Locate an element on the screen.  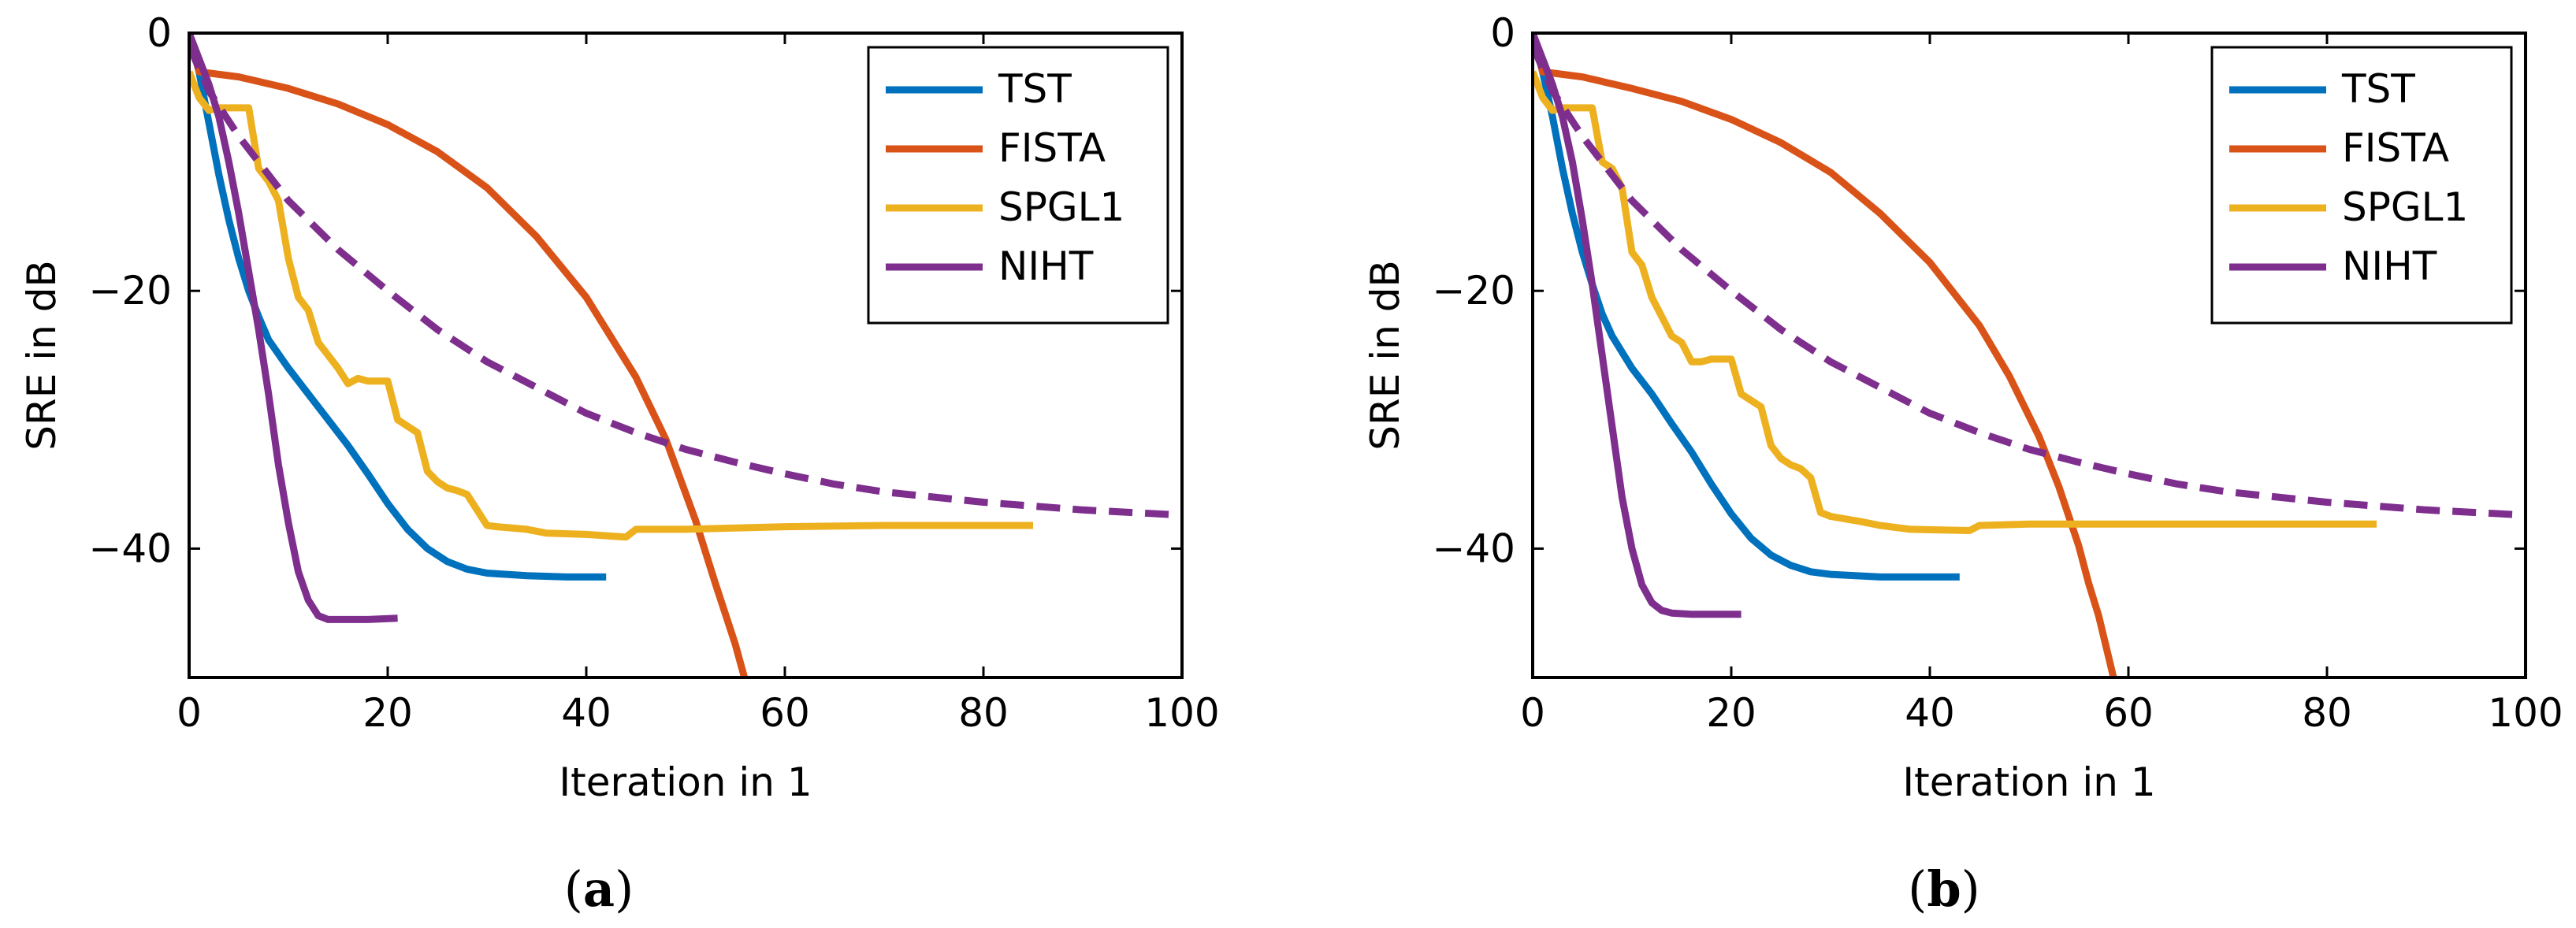
caption-letter: b is located at coordinates (1944, 889).